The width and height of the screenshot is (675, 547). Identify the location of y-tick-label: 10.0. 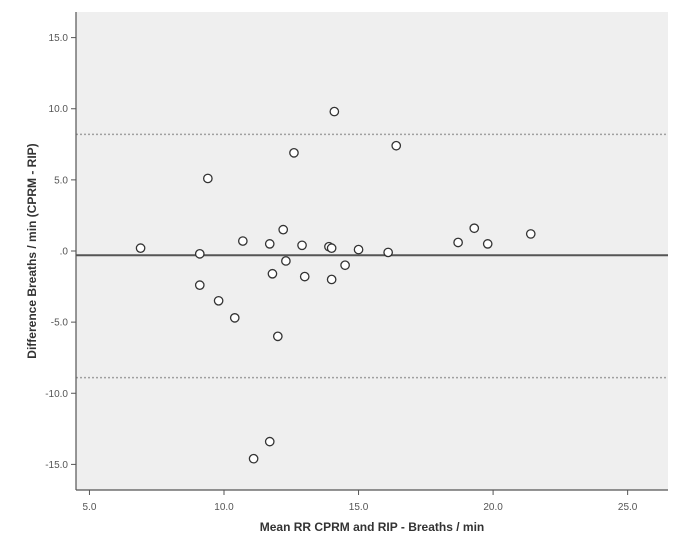
(59, 109).